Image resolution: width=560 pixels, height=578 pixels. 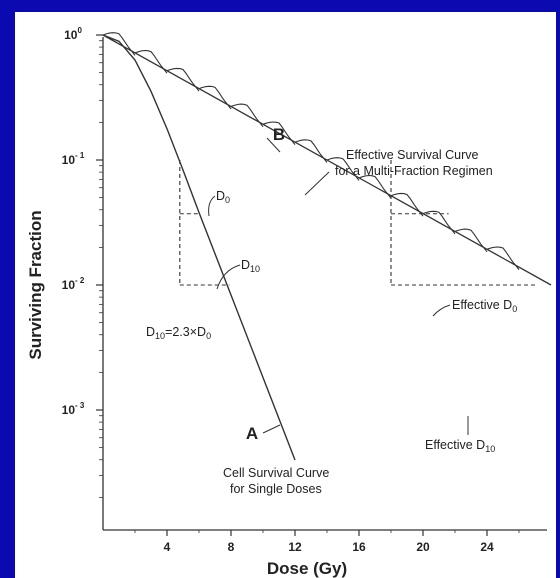 What do you see at coordinates (228, 277) in the screenshot?
I see `d10-pointer` at bounding box center [228, 277].